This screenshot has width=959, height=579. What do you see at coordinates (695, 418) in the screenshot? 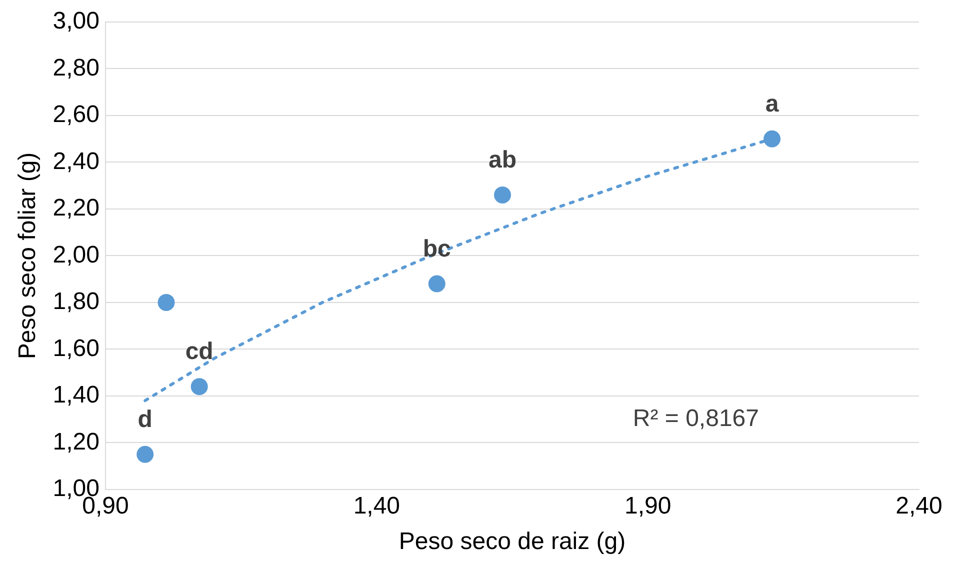
I see `annotation: R² = 0,8167` at bounding box center [695, 418].